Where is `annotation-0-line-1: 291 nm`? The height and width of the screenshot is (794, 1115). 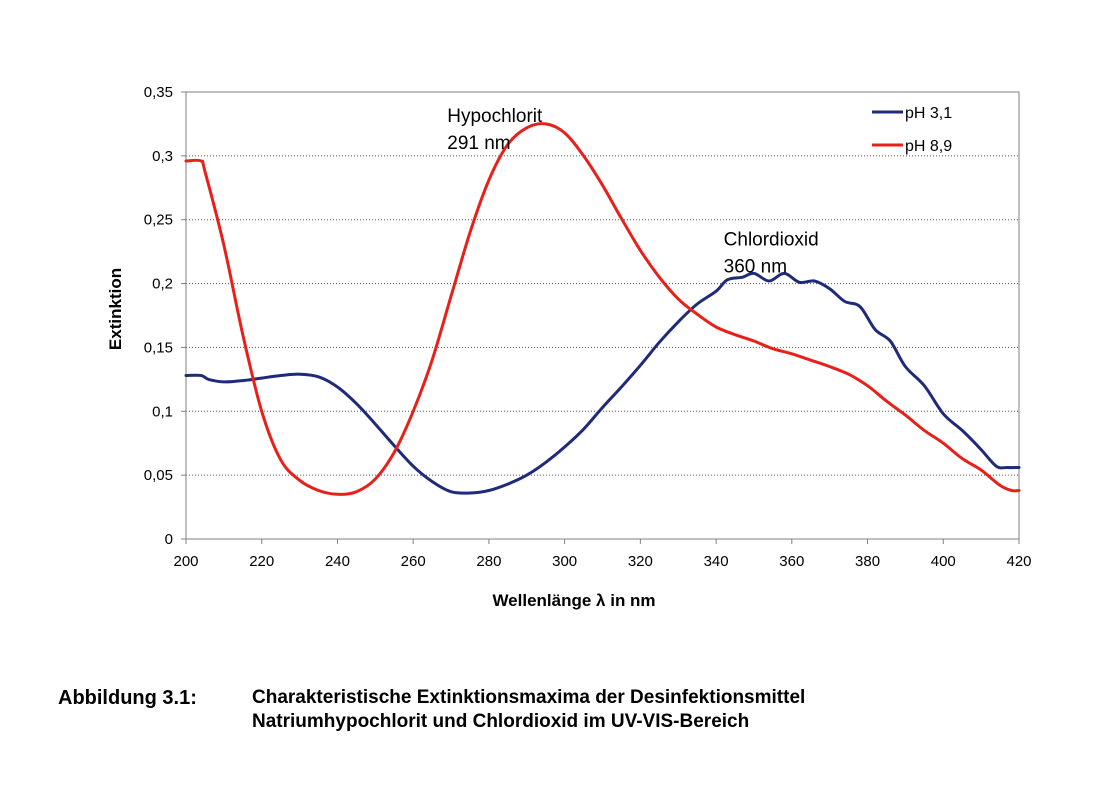 annotation-0-line-1: 291 nm is located at coordinates (478, 143).